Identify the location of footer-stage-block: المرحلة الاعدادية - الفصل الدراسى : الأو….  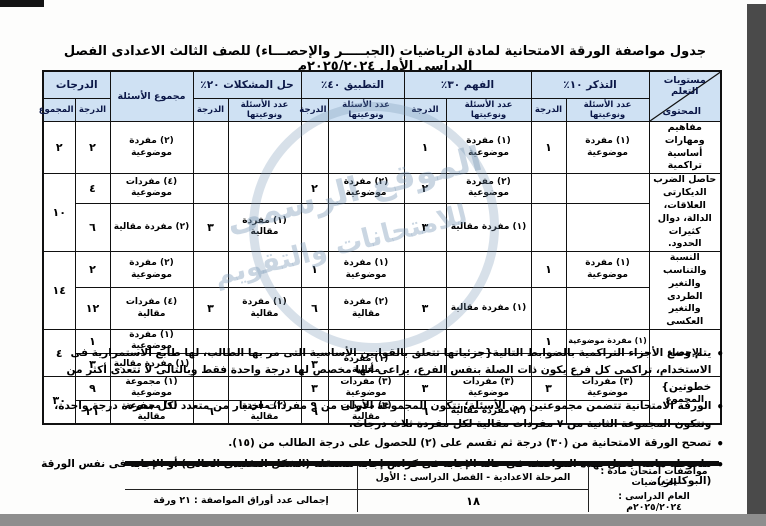
(472, 489).